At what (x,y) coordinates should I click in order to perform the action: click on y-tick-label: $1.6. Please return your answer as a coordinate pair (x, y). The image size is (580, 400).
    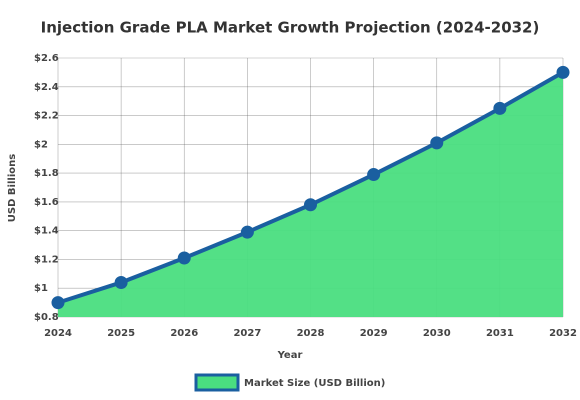
    Looking at the image, I should click on (46, 202).